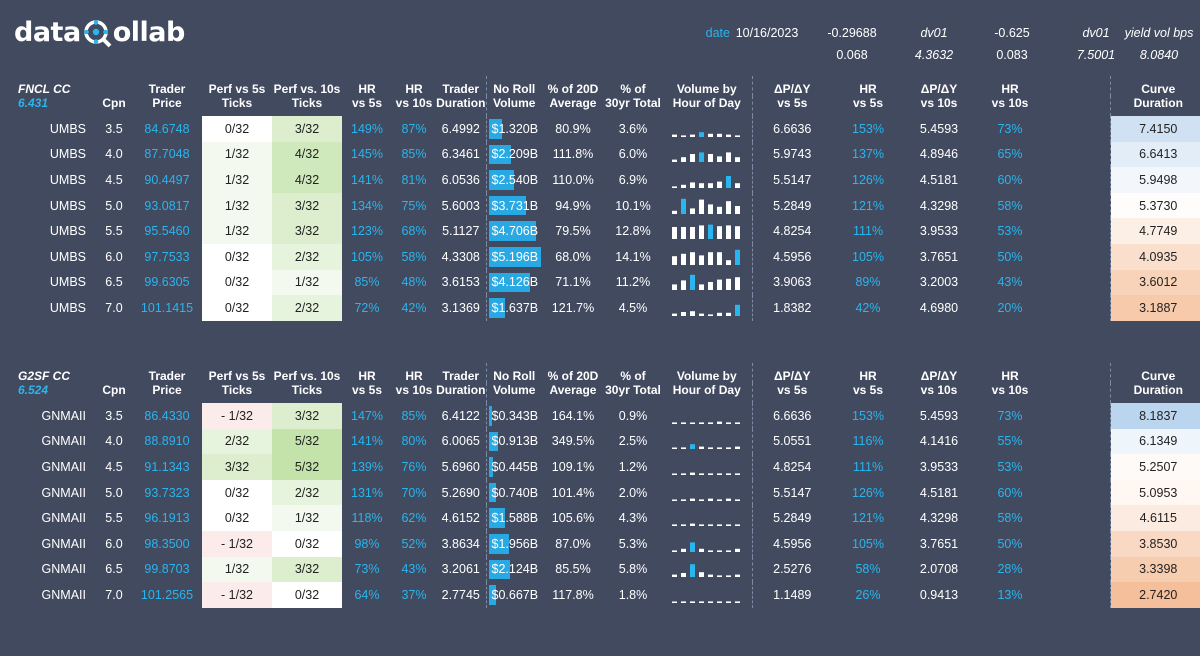  Describe the element at coordinates (573, 205) in the screenshot. I see `row-avg20: 94.9%` at that location.